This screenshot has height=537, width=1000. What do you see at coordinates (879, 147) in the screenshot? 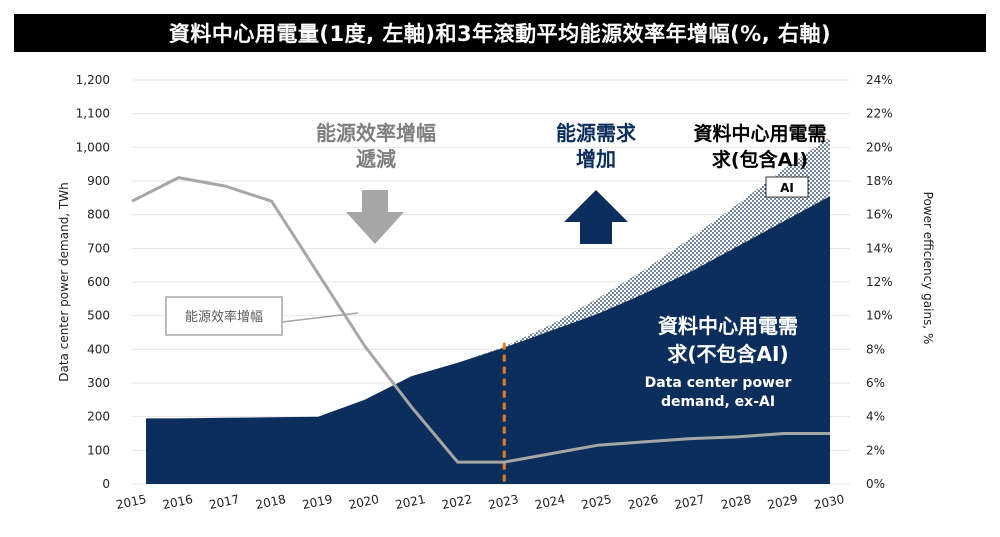
I see `y2-tick-label: 20%` at bounding box center [879, 147].